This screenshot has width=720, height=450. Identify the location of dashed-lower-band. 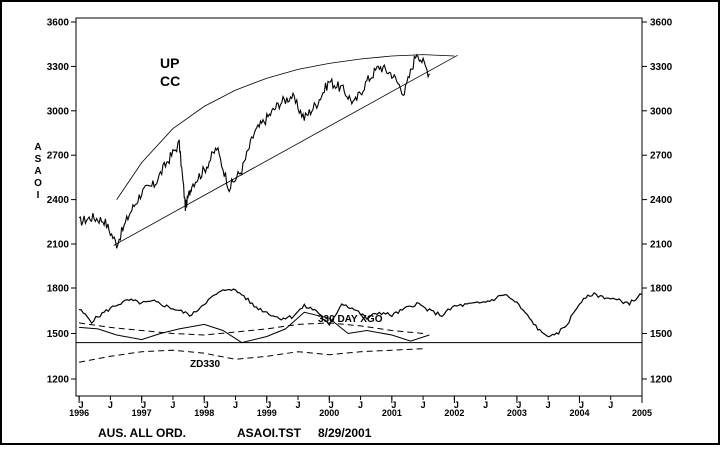
(251, 355).